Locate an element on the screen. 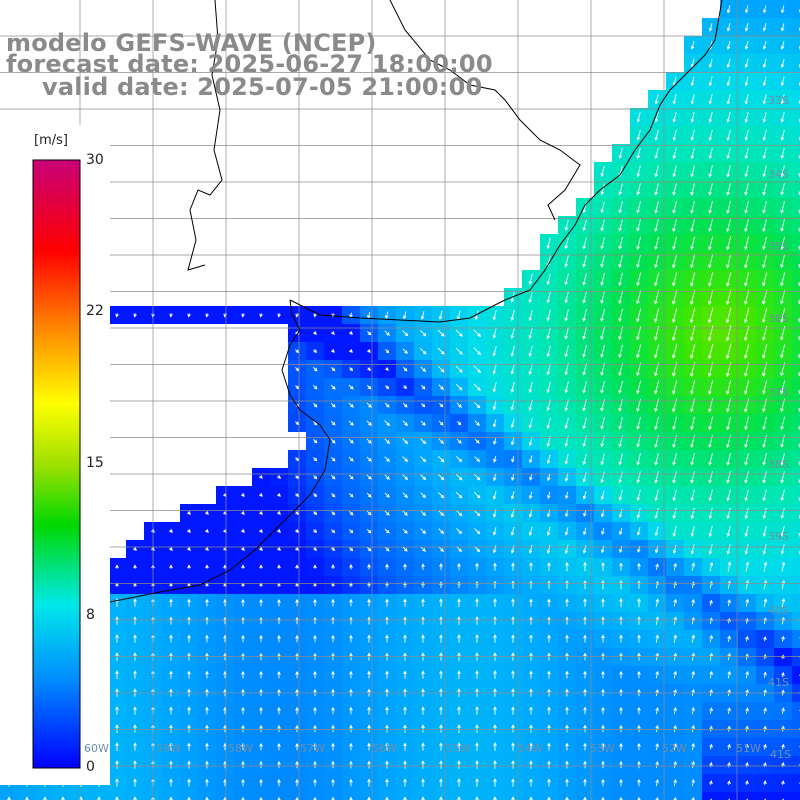  forecast-date: forecast date: 2025-06-27 18:00:00 is located at coordinates (249, 64).